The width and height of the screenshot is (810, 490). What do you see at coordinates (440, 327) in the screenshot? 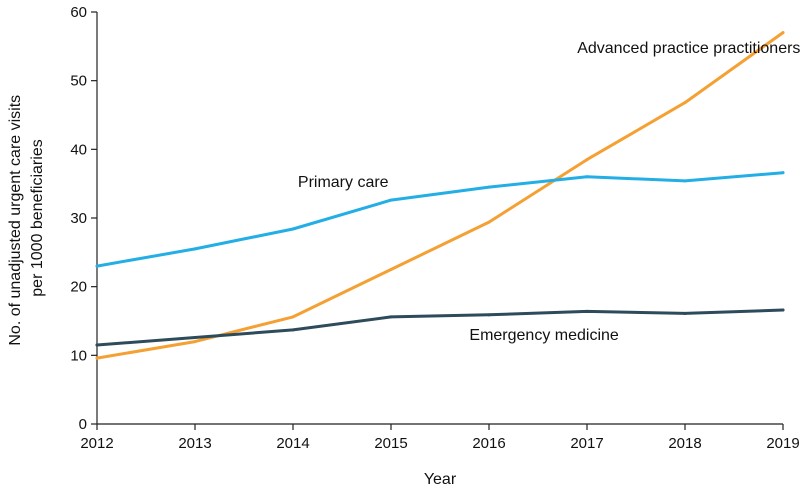
I see `series-line-emergency-medicine` at bounding box center [440, 327].